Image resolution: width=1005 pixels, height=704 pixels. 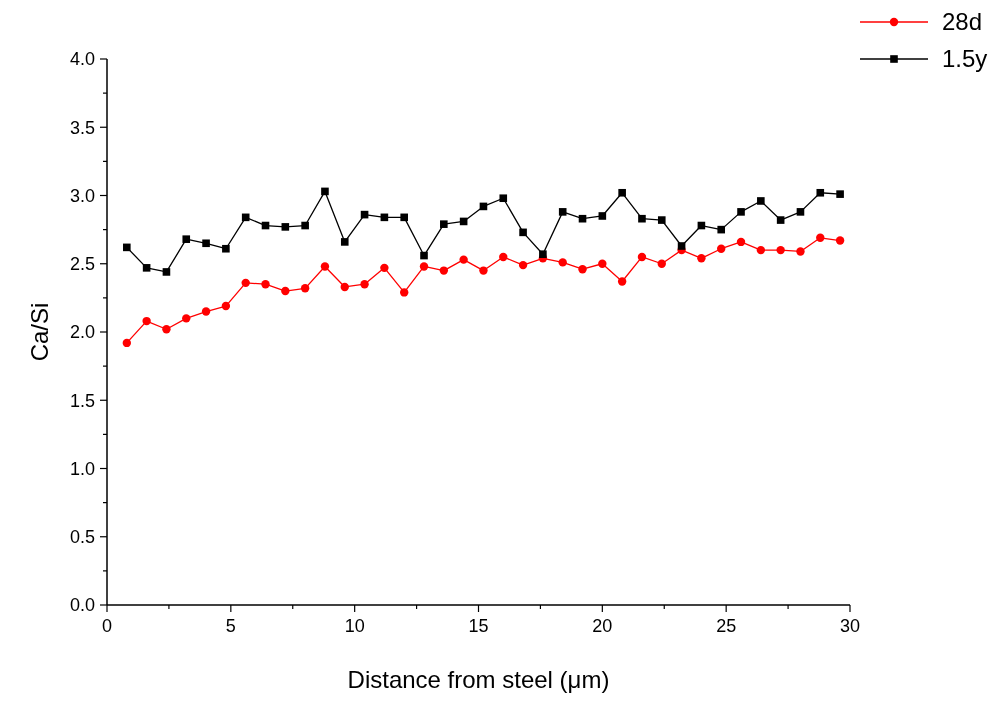 What do you see at coordinates (965, 59) in the screenshot?
I see `legend-label: 1.5y` at bounding box center [965, 59].